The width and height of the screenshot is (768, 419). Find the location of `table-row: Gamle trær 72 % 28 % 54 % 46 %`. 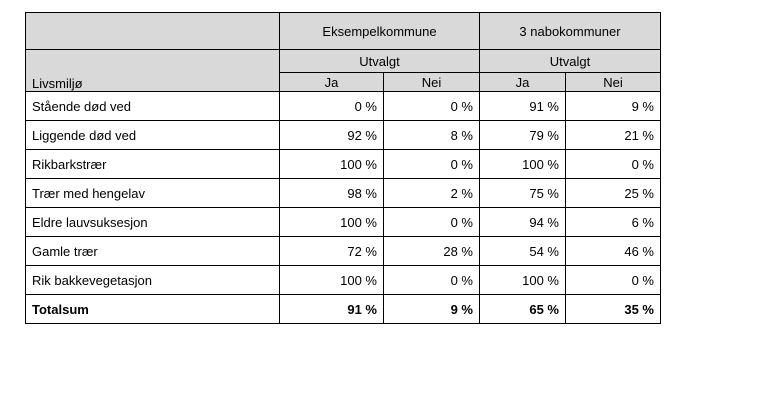

table-row: Gamle trær 72 % 28 % 54 % 46 % is located at coordinates (343, 251).